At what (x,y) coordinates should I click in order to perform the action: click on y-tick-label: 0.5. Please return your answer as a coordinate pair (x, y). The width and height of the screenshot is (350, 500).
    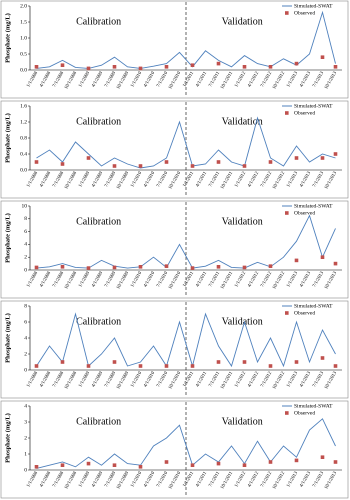
    Looking at the image, I should click on (23, 54).